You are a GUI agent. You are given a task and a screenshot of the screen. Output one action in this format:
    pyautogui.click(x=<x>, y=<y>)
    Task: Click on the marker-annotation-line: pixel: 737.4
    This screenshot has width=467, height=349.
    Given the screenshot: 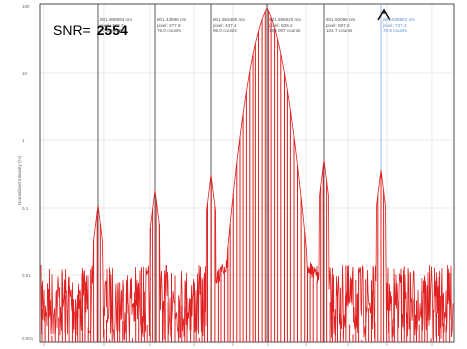 What is the action you would take?
    pyautogui.click(x=395, y=25)
    